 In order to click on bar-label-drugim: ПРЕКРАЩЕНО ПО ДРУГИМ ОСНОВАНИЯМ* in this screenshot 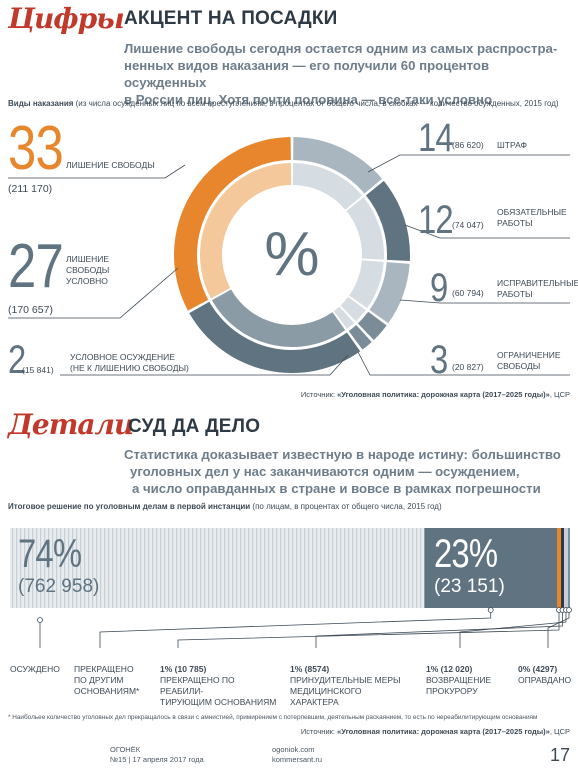, I will do `click(110, 680)`.